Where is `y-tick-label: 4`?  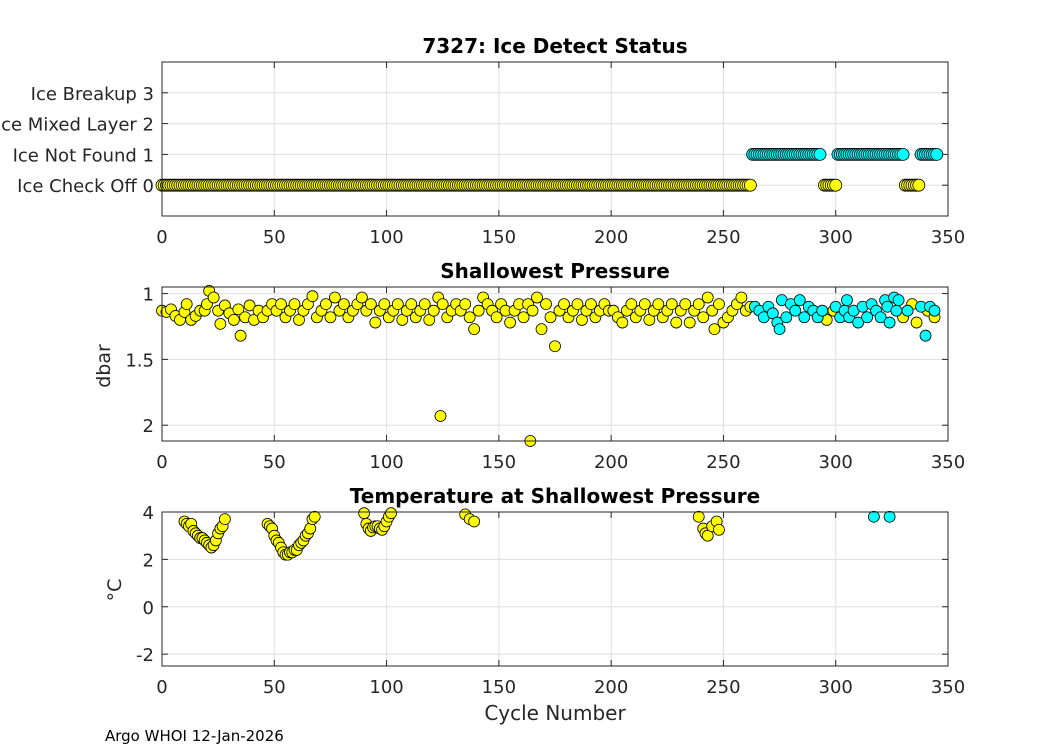
y-tick-label: 4 is located at coordinates (148, 513).